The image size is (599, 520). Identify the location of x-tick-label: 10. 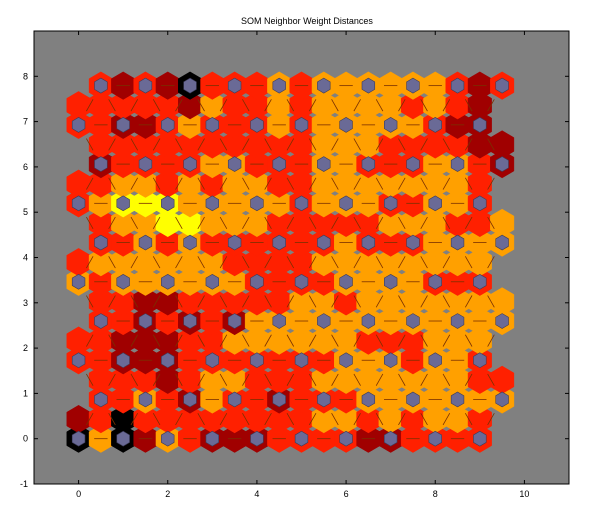
(524, 494).